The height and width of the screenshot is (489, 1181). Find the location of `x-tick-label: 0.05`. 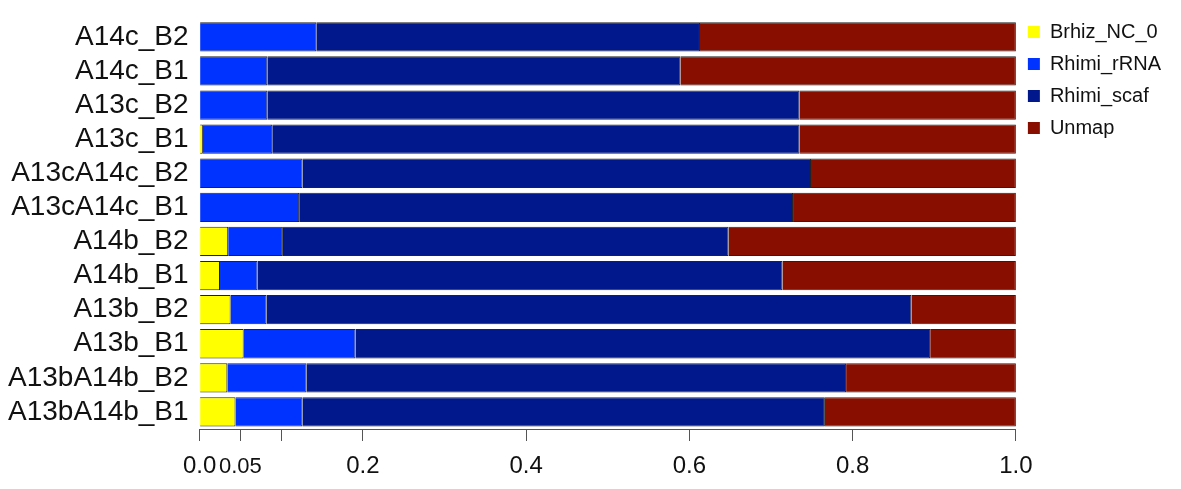

x-tick-label: 0.05 is located at coordinates (240, 465).